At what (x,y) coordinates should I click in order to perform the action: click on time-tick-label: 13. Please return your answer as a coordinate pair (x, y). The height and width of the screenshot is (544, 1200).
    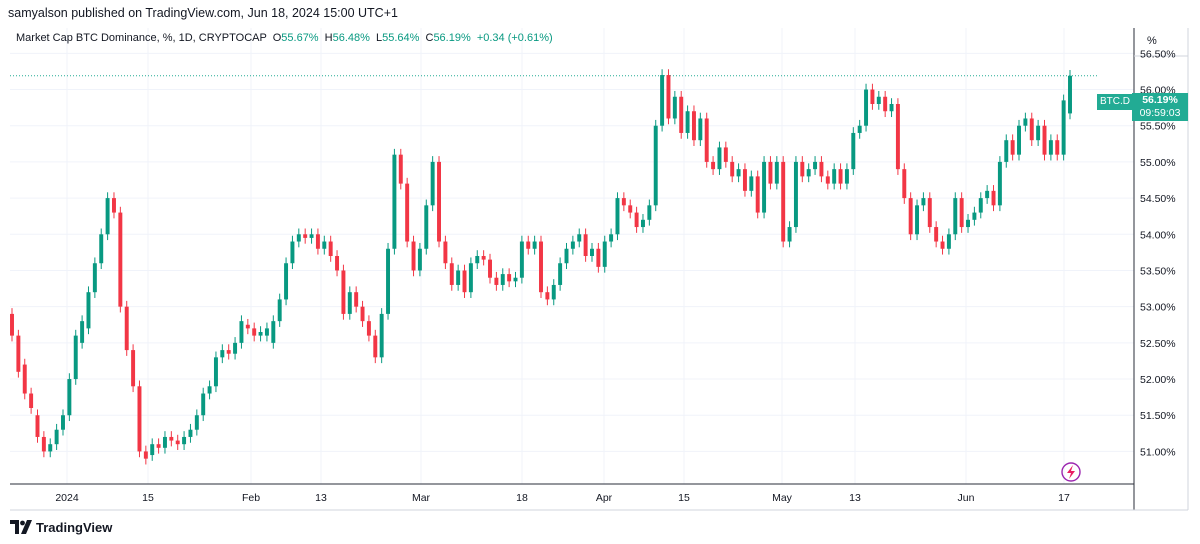
    Looking at the image, I should click on (321, 498).